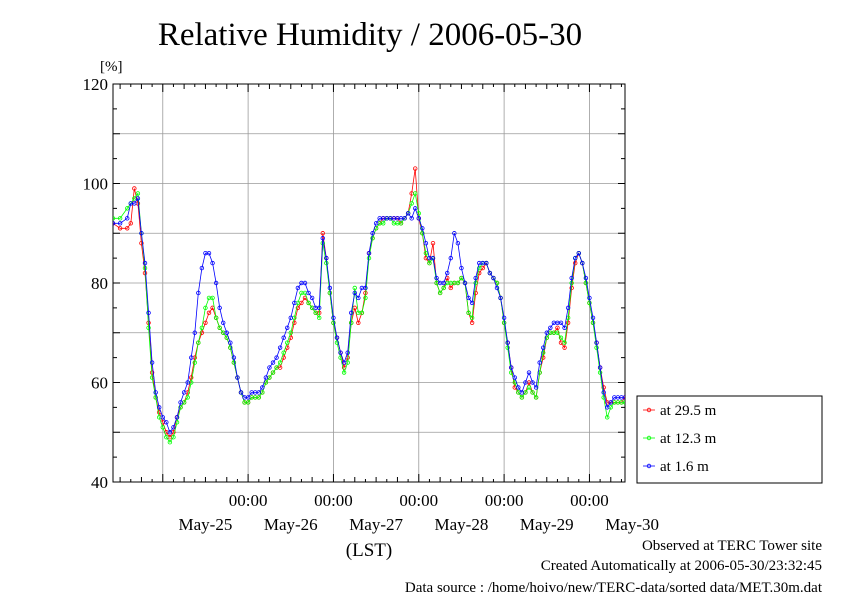 This screenshot has height=595, width=842. What do you see at coordinates (99, 383) in the screenshot?
I see `y-tick-label: 60` at bounding box center [99, 383].